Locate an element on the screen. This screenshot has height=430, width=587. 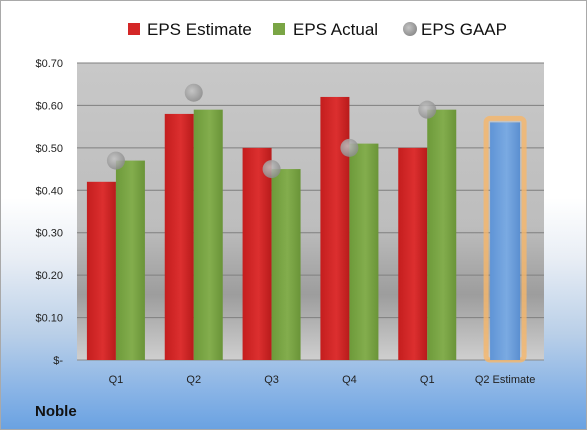
legend-label: EPS GAAP is located at coordinates (464, 29).